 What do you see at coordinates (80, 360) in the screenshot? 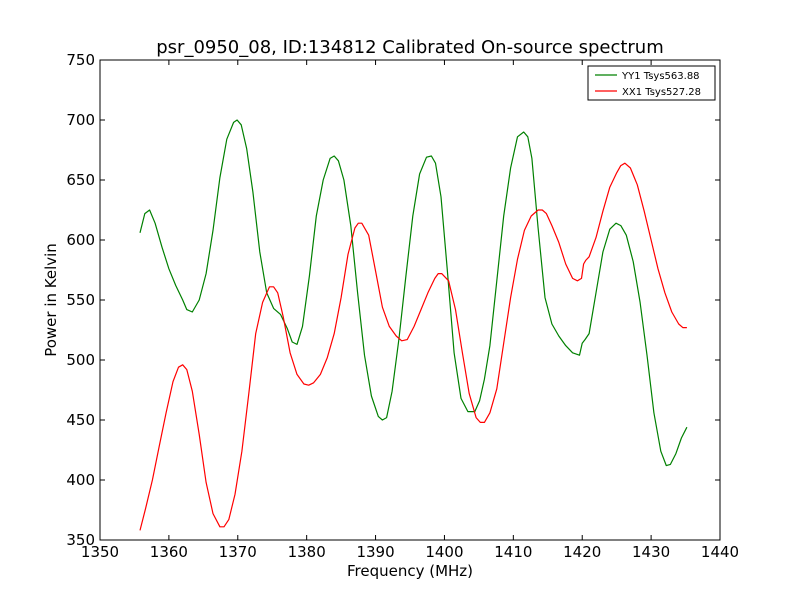
I see `y-tick-label: 500` at bounding box center [80, 360].